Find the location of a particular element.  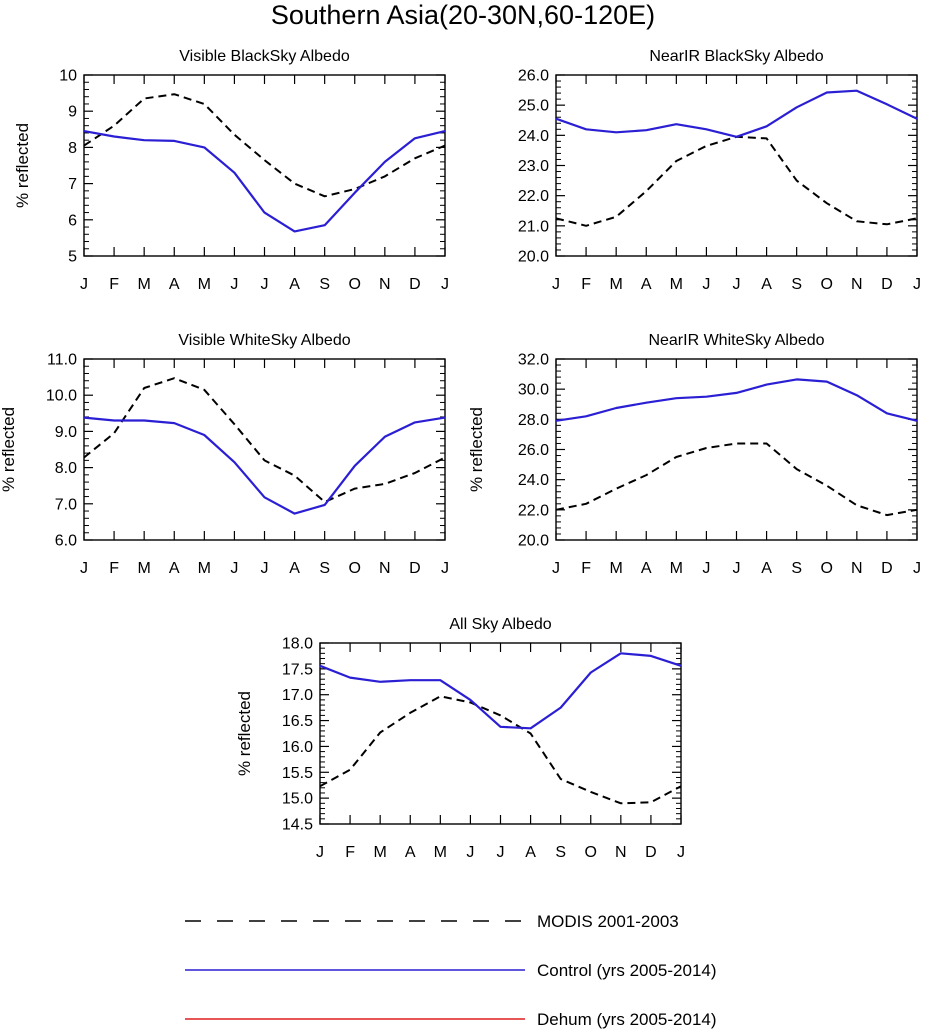

panel-title: NearIR BlackSky Albedo is located at coordinates (736, 56).